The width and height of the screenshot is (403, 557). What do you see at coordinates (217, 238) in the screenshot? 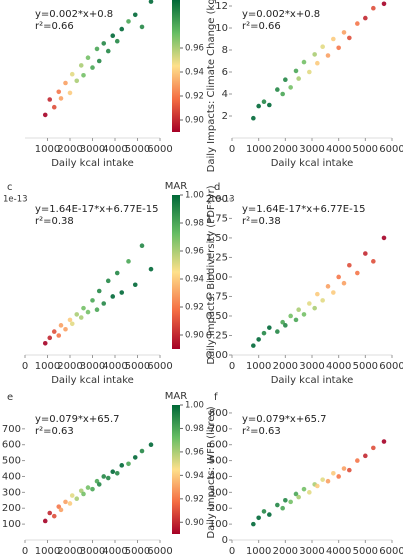
I see `y-tick-label: 1.50` at bounding box center [217, 238].